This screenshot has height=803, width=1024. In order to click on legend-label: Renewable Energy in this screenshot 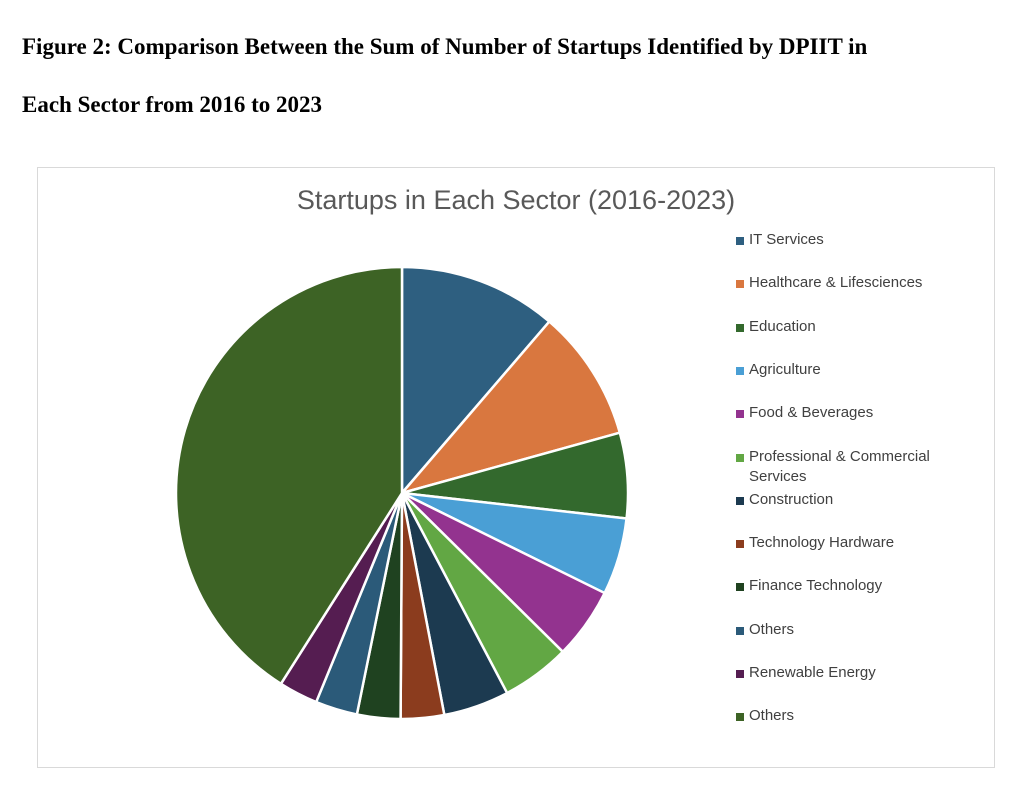, I will do `click(812, 672)`.